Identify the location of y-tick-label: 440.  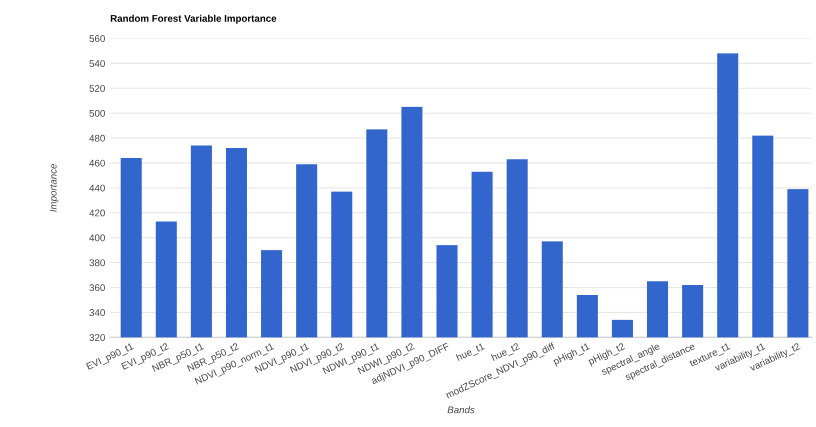
(97, 188).